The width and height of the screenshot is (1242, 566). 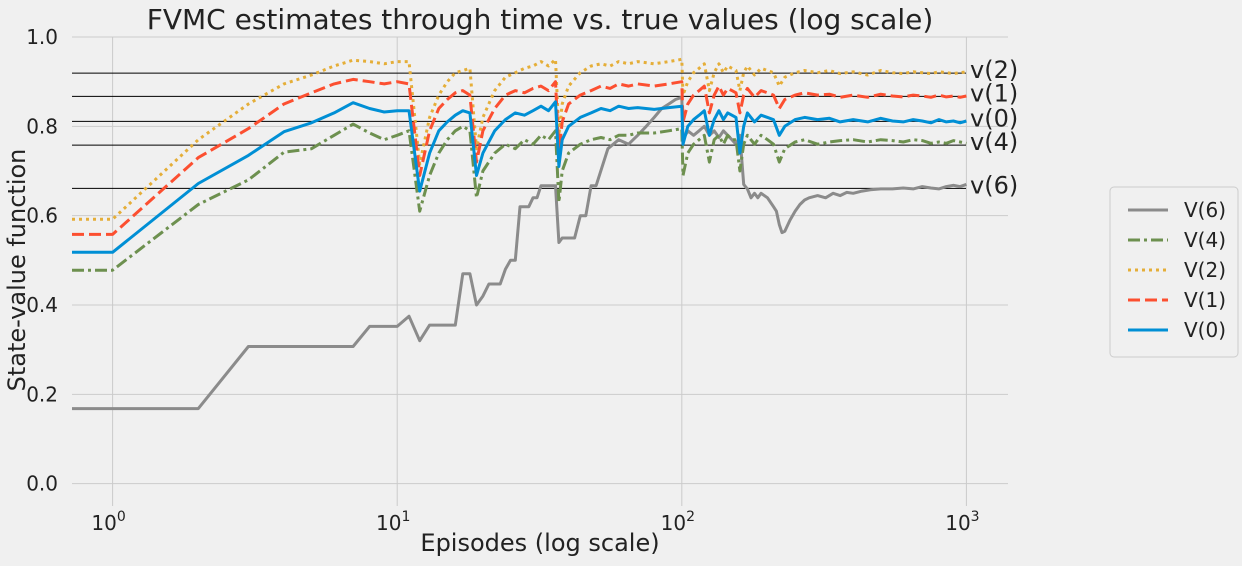 I want to click on y-tick-label: 0.4, so click(x=42, y=305).